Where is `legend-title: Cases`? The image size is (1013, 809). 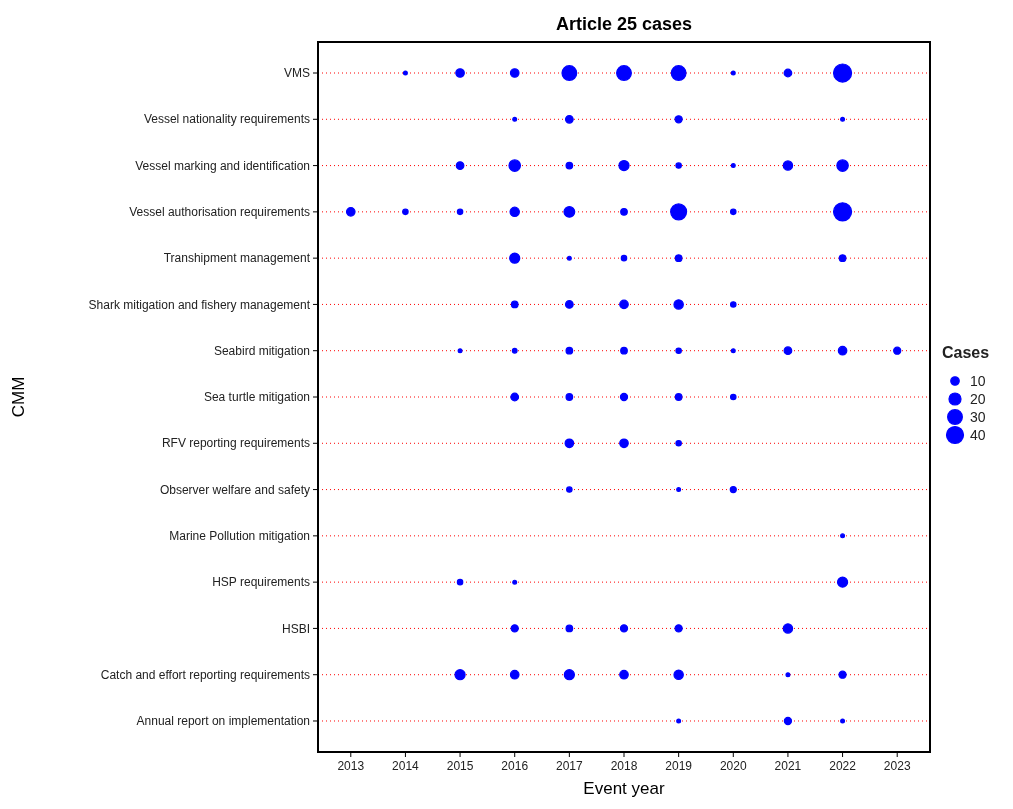 legend-title: Cases is located at coordinates (966, 352).